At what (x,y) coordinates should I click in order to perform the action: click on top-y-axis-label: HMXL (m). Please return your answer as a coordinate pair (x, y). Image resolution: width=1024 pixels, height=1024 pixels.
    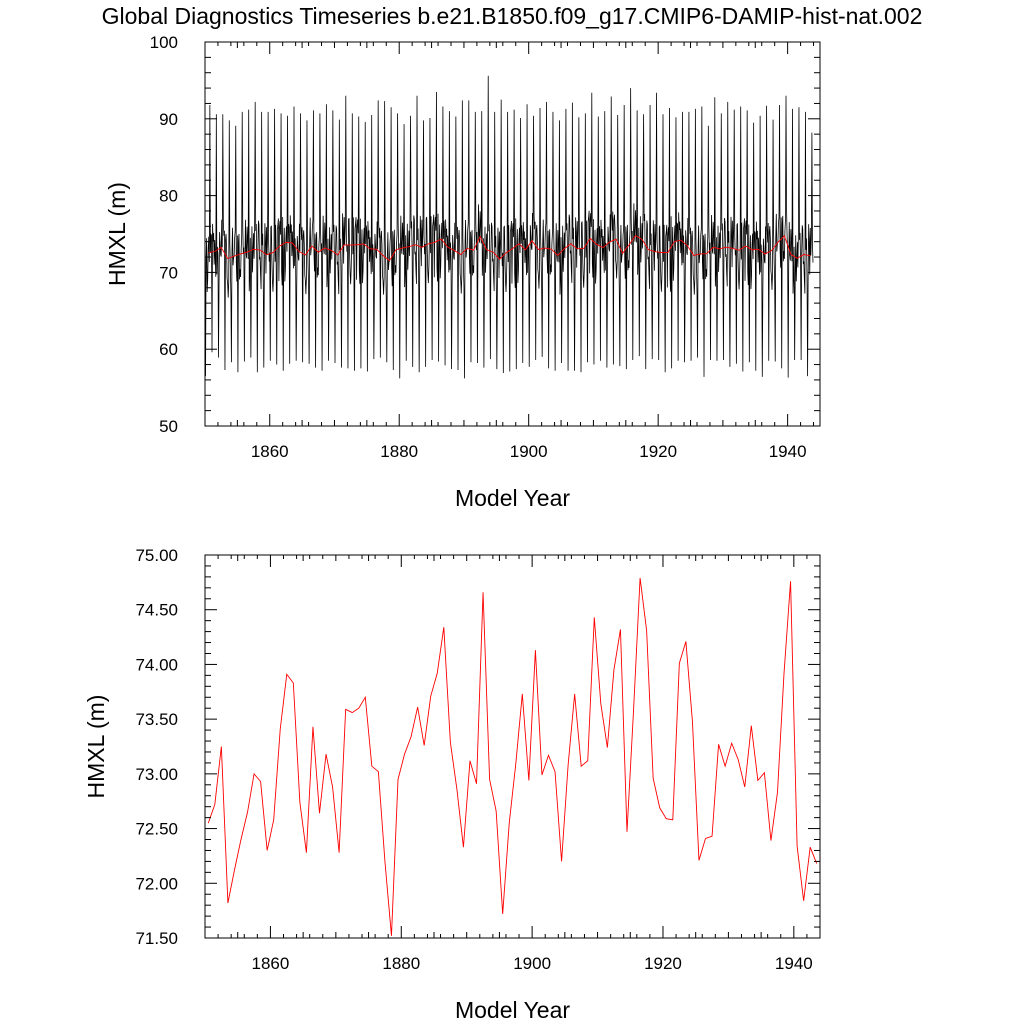
    Looking at the image, I should click on (117, 234).